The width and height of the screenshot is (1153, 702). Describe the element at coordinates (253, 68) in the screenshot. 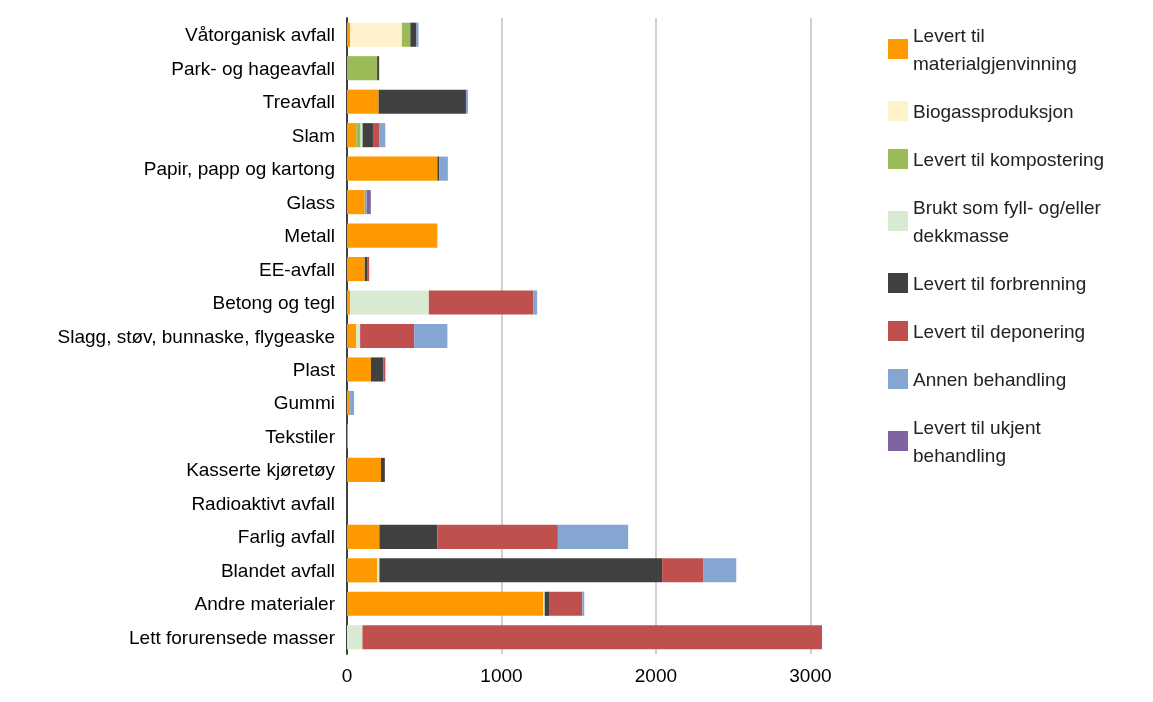

I see `y-tick-label: Park- og hageavfall` at that location.